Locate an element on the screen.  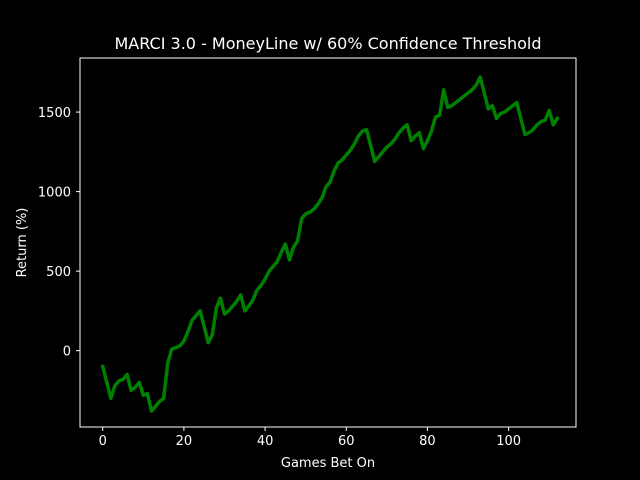
x-tick-label: 60 is located at coordinates (346, 441).